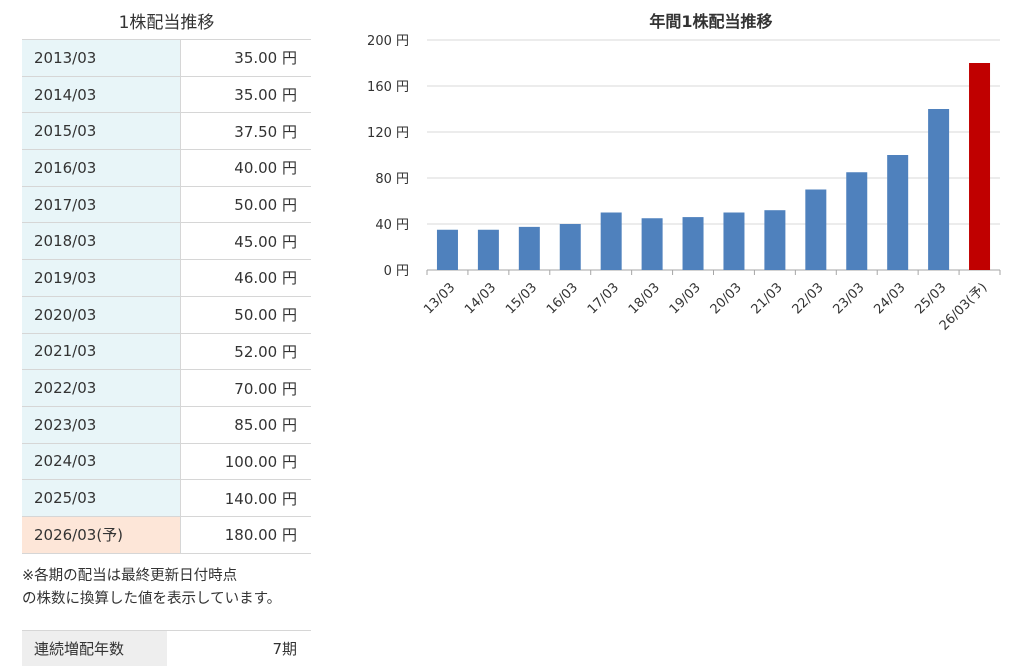 The image size is (1024, 666). Describe the element at coordinates (767, 298) in the screenshot. I see `x-tick-label: 21/03` at that location.